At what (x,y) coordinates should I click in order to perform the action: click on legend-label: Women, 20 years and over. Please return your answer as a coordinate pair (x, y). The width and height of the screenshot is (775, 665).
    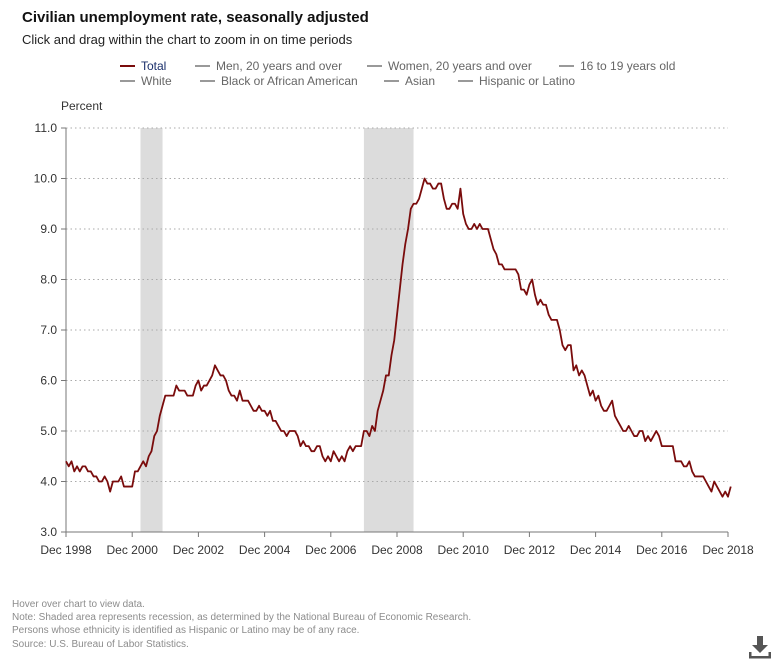
    Looking at the image, I should click on (460, 66).